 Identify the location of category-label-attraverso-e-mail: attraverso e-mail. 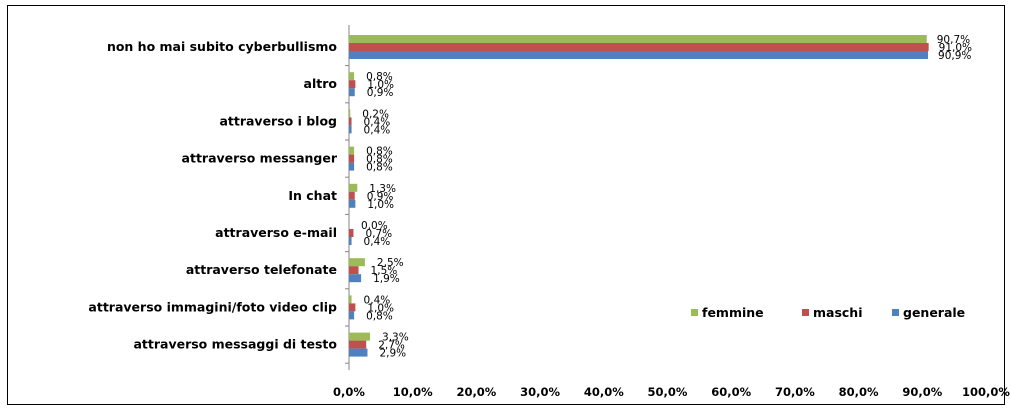
(276, 232).